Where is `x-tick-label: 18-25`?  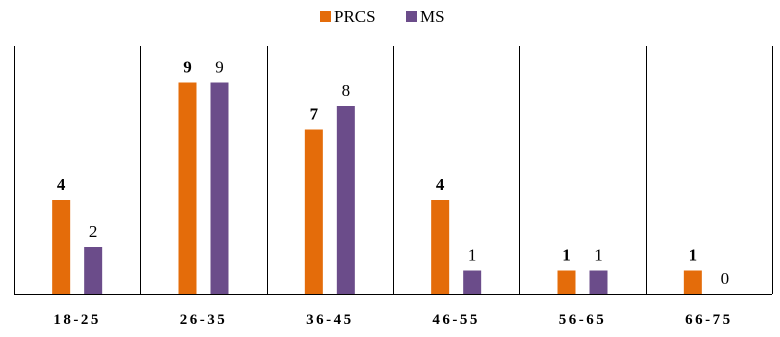 x-tick-label: 18-25 is located at coordinates (77, 320).